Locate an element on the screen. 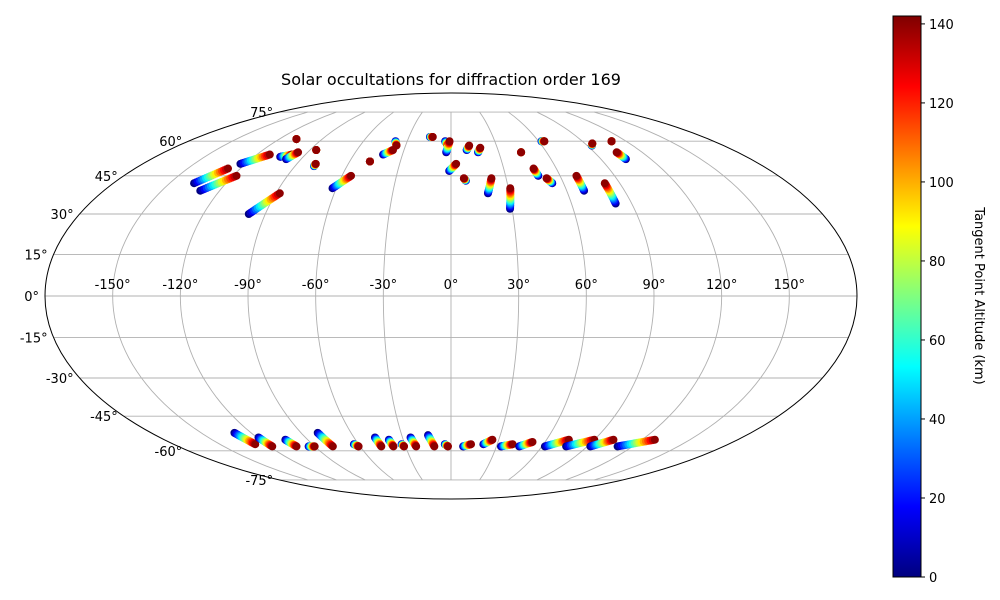  longitude-tick-label: 90° is located at coordinates (653, 285).